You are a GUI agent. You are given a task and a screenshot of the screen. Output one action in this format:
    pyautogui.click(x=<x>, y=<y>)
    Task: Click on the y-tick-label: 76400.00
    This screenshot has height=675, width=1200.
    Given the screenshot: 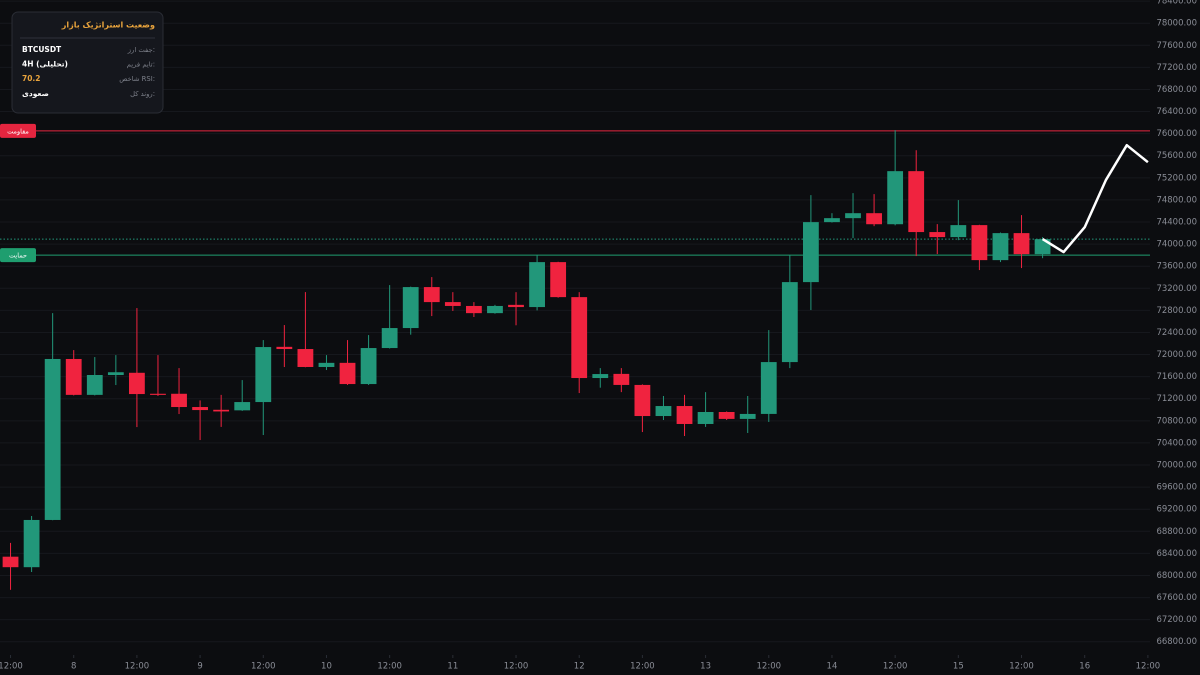 What is the action you would take?
    pyautogui.click(x=1176, y=112)
    